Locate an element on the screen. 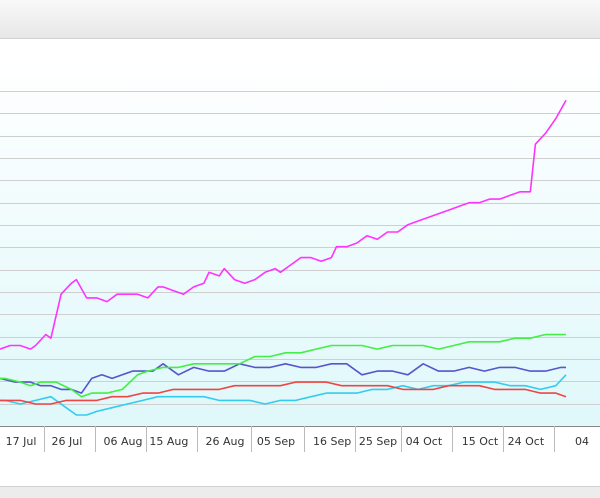  series-line-red is located at coordinates (283, 393).